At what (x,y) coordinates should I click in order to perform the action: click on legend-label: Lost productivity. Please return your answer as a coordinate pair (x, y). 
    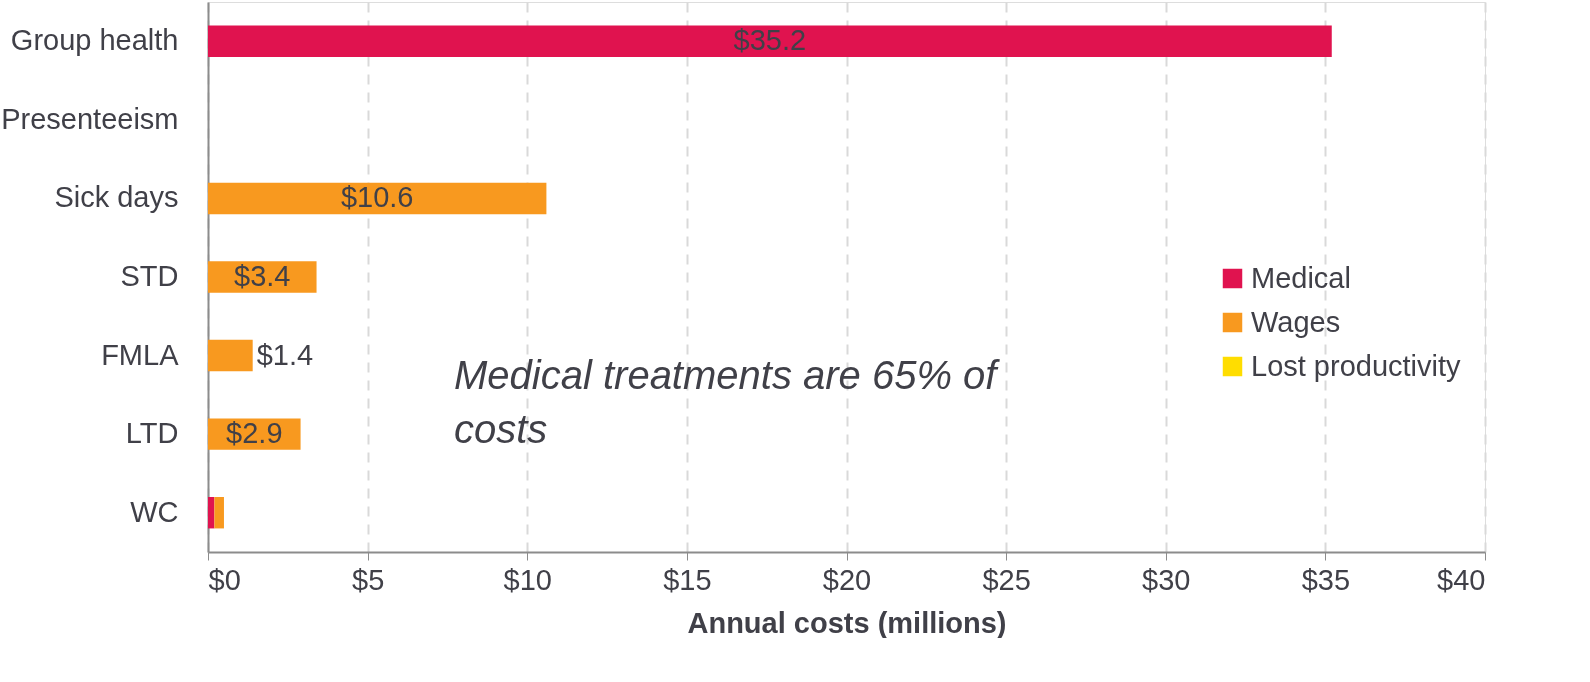
    Looking at the image, I should click on (1356, 365).